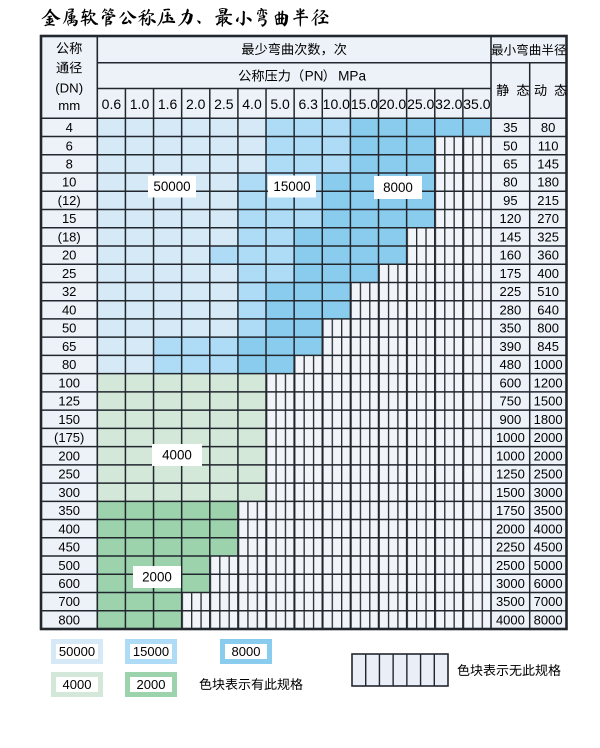 This screenshot has width=600, height=748. I want to click on svg-text: (DN), so click(69, 88).